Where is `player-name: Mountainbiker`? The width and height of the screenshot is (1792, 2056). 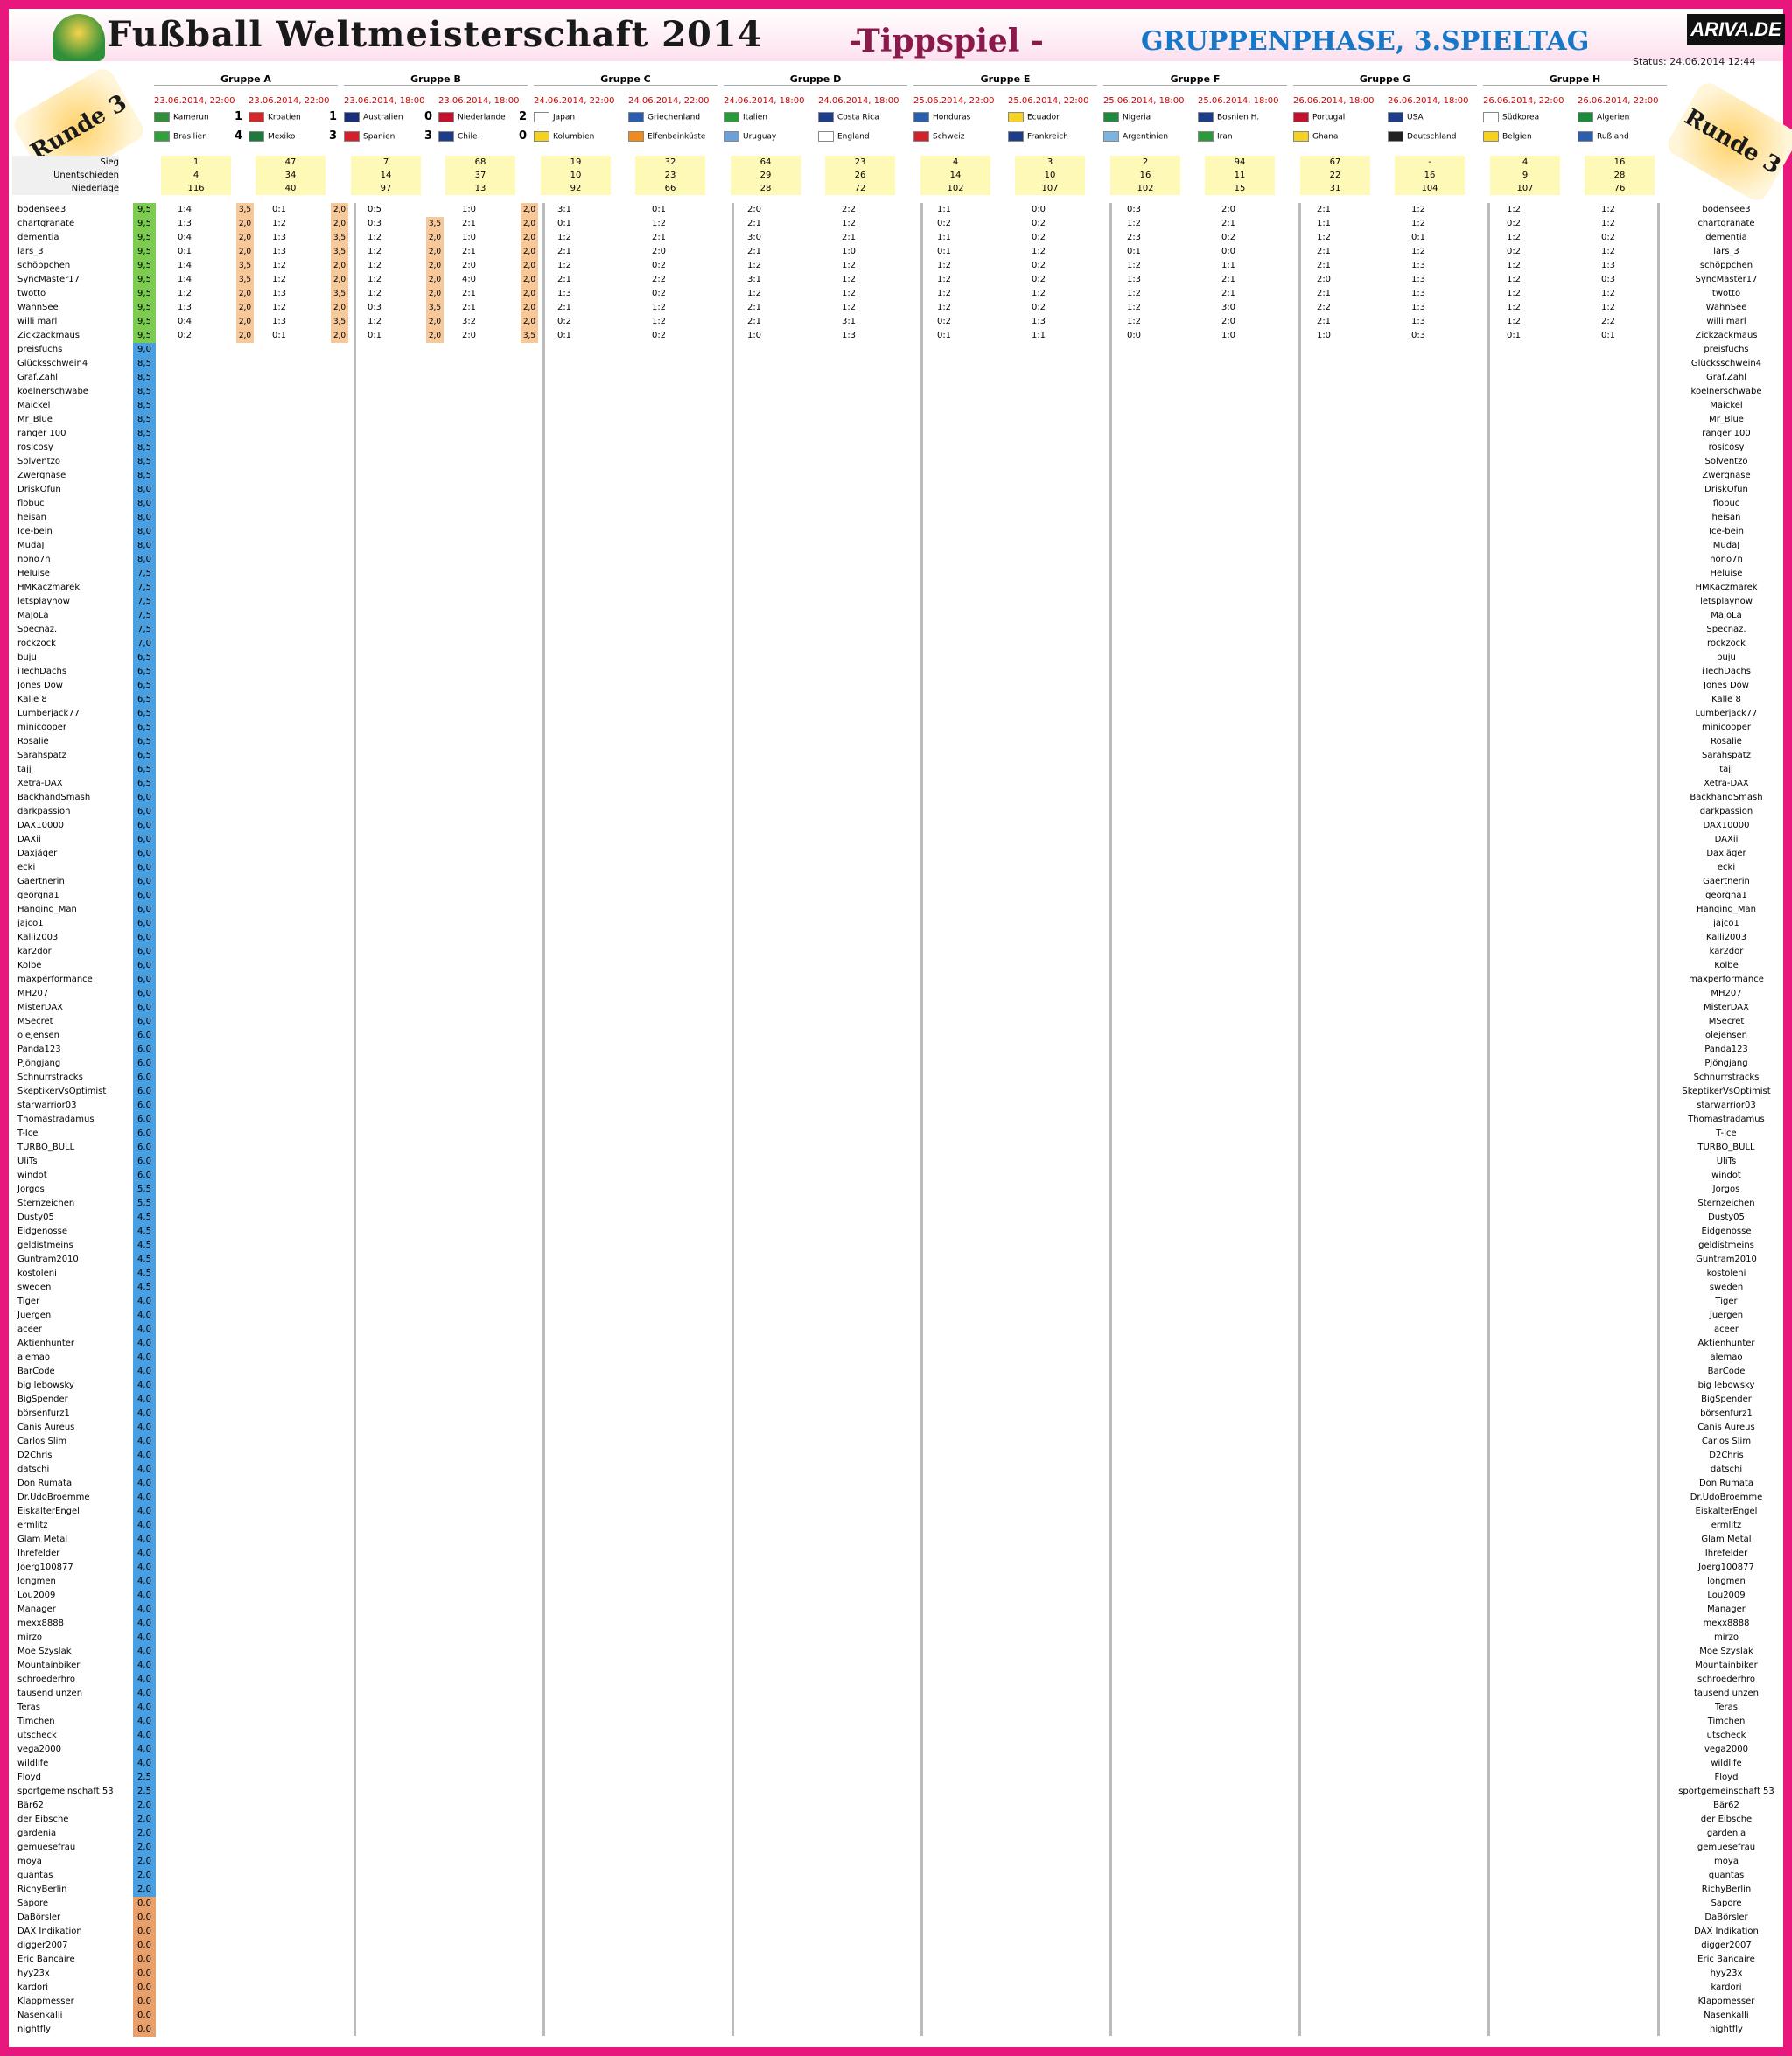
player-name: Mountainbiker is located at coordinates (49, 1665).